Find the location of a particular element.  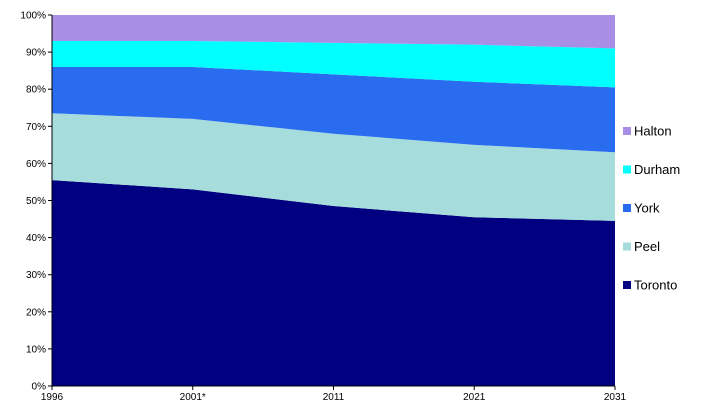

y-tick-label: 10% is located at coordinates (36, 349).